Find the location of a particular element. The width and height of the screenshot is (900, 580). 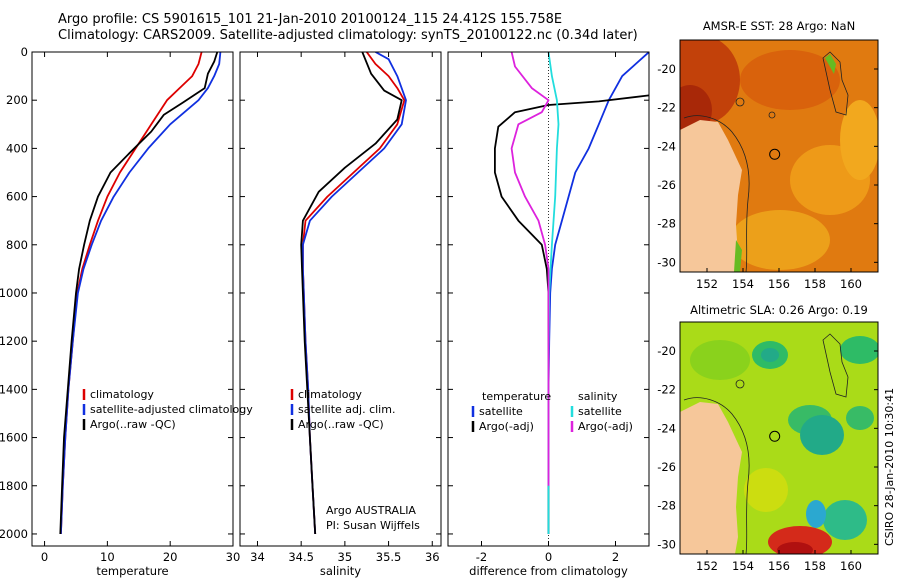

x-axis-label: temperature is located at coordinates (132, 571).